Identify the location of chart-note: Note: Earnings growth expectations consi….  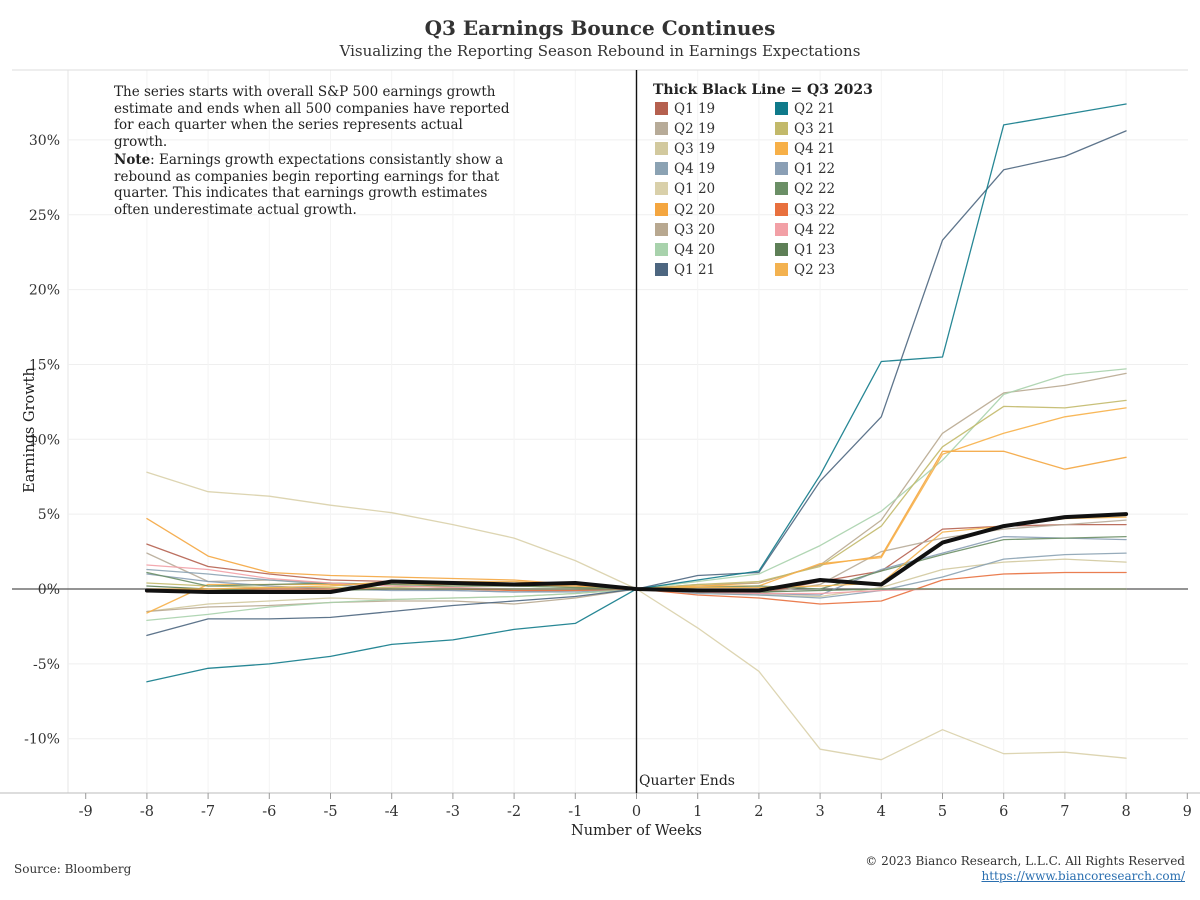
(314, 185).